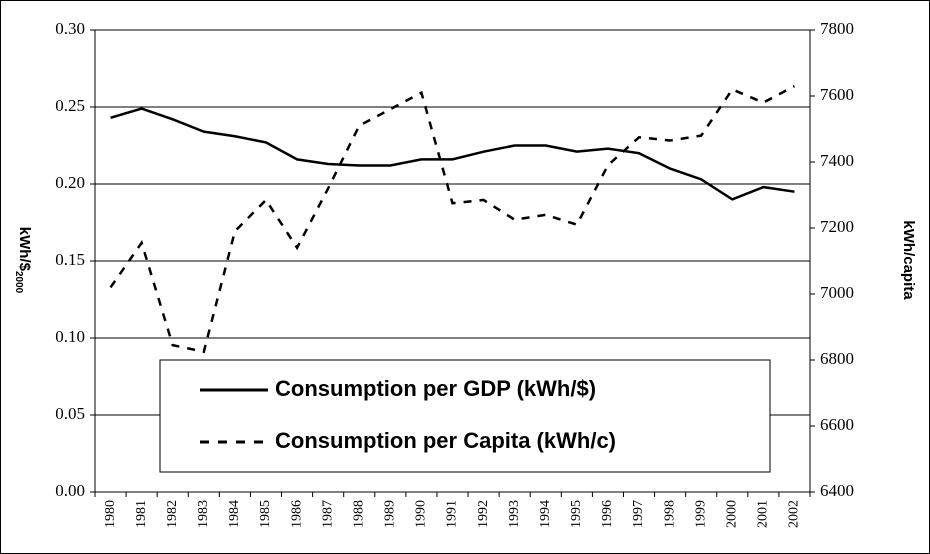  What do you see at coordinates (265, 514) in the screenshot?
I see `x-tick-label: 1985` at bounding box center [265, 514].